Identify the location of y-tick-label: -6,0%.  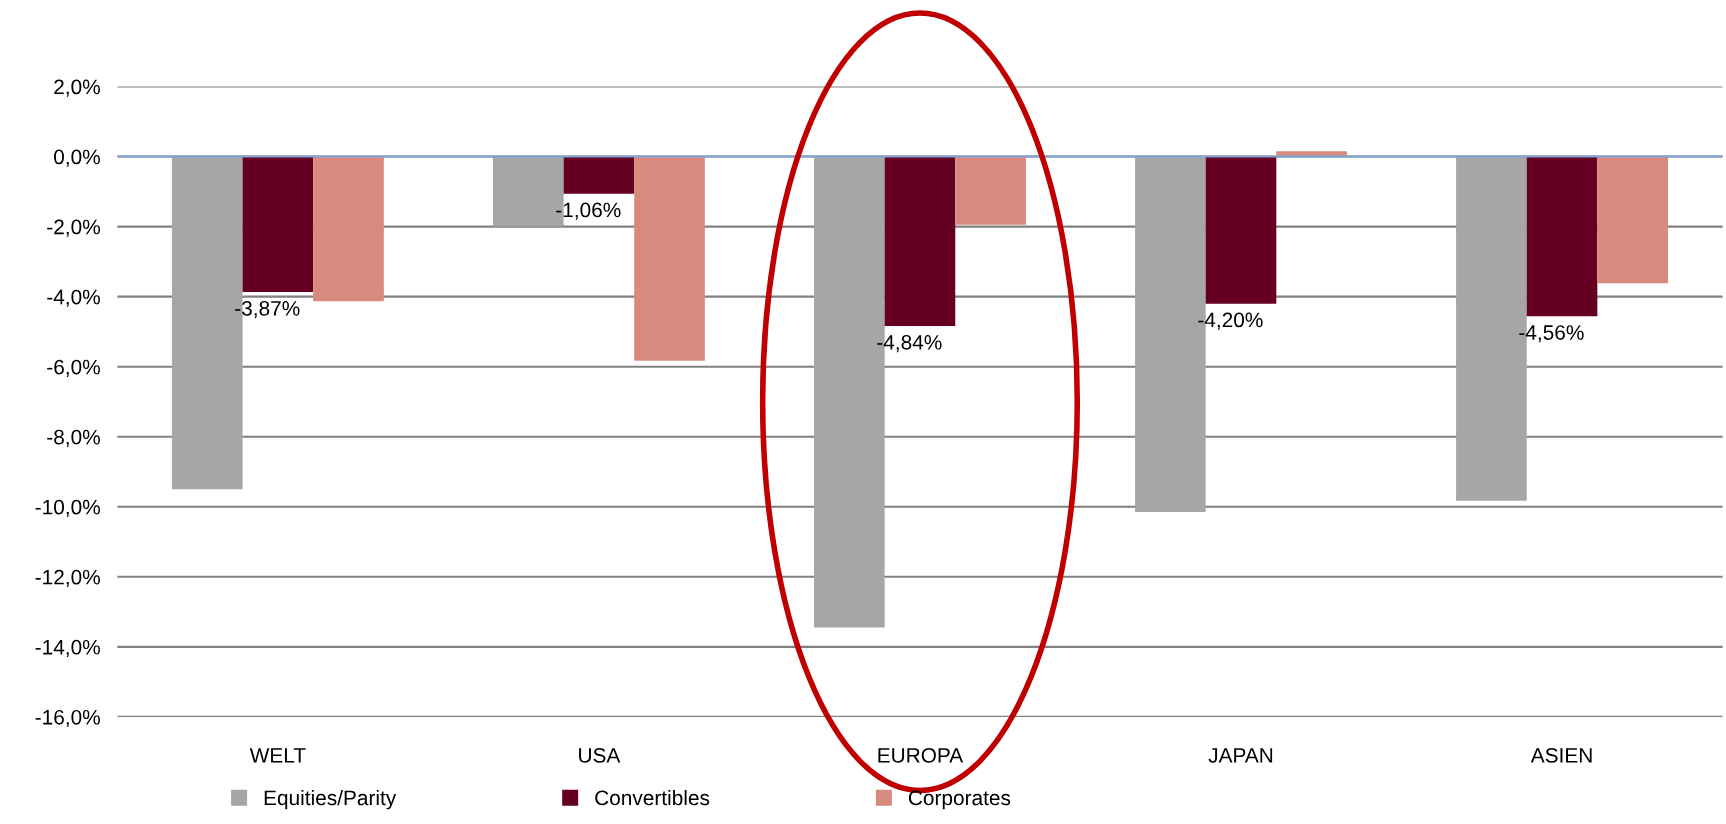
(73, 368).